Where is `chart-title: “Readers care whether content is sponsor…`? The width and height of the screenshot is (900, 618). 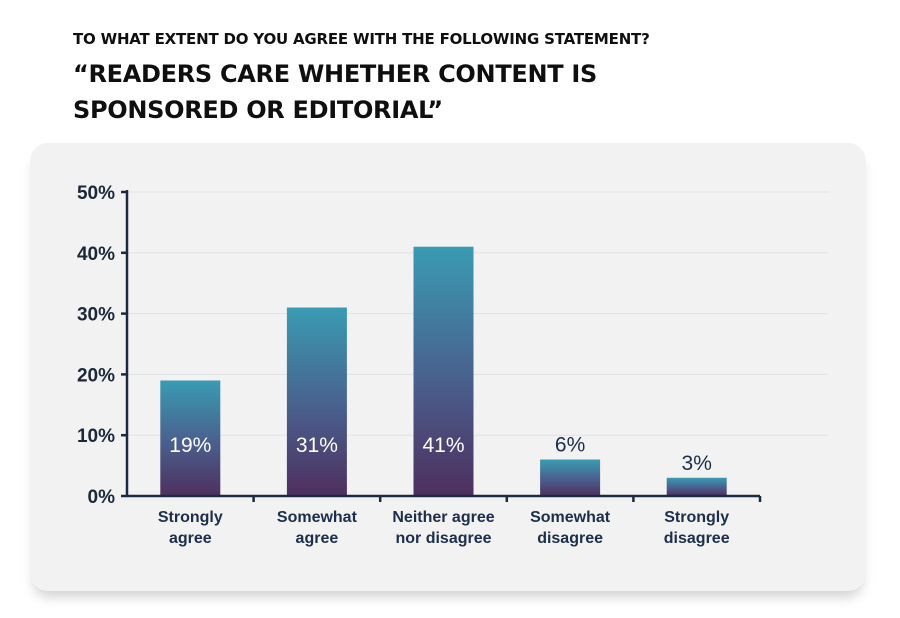
chart-title: “Readers care whether content is sponsor… is located at coordinates (335, 92).